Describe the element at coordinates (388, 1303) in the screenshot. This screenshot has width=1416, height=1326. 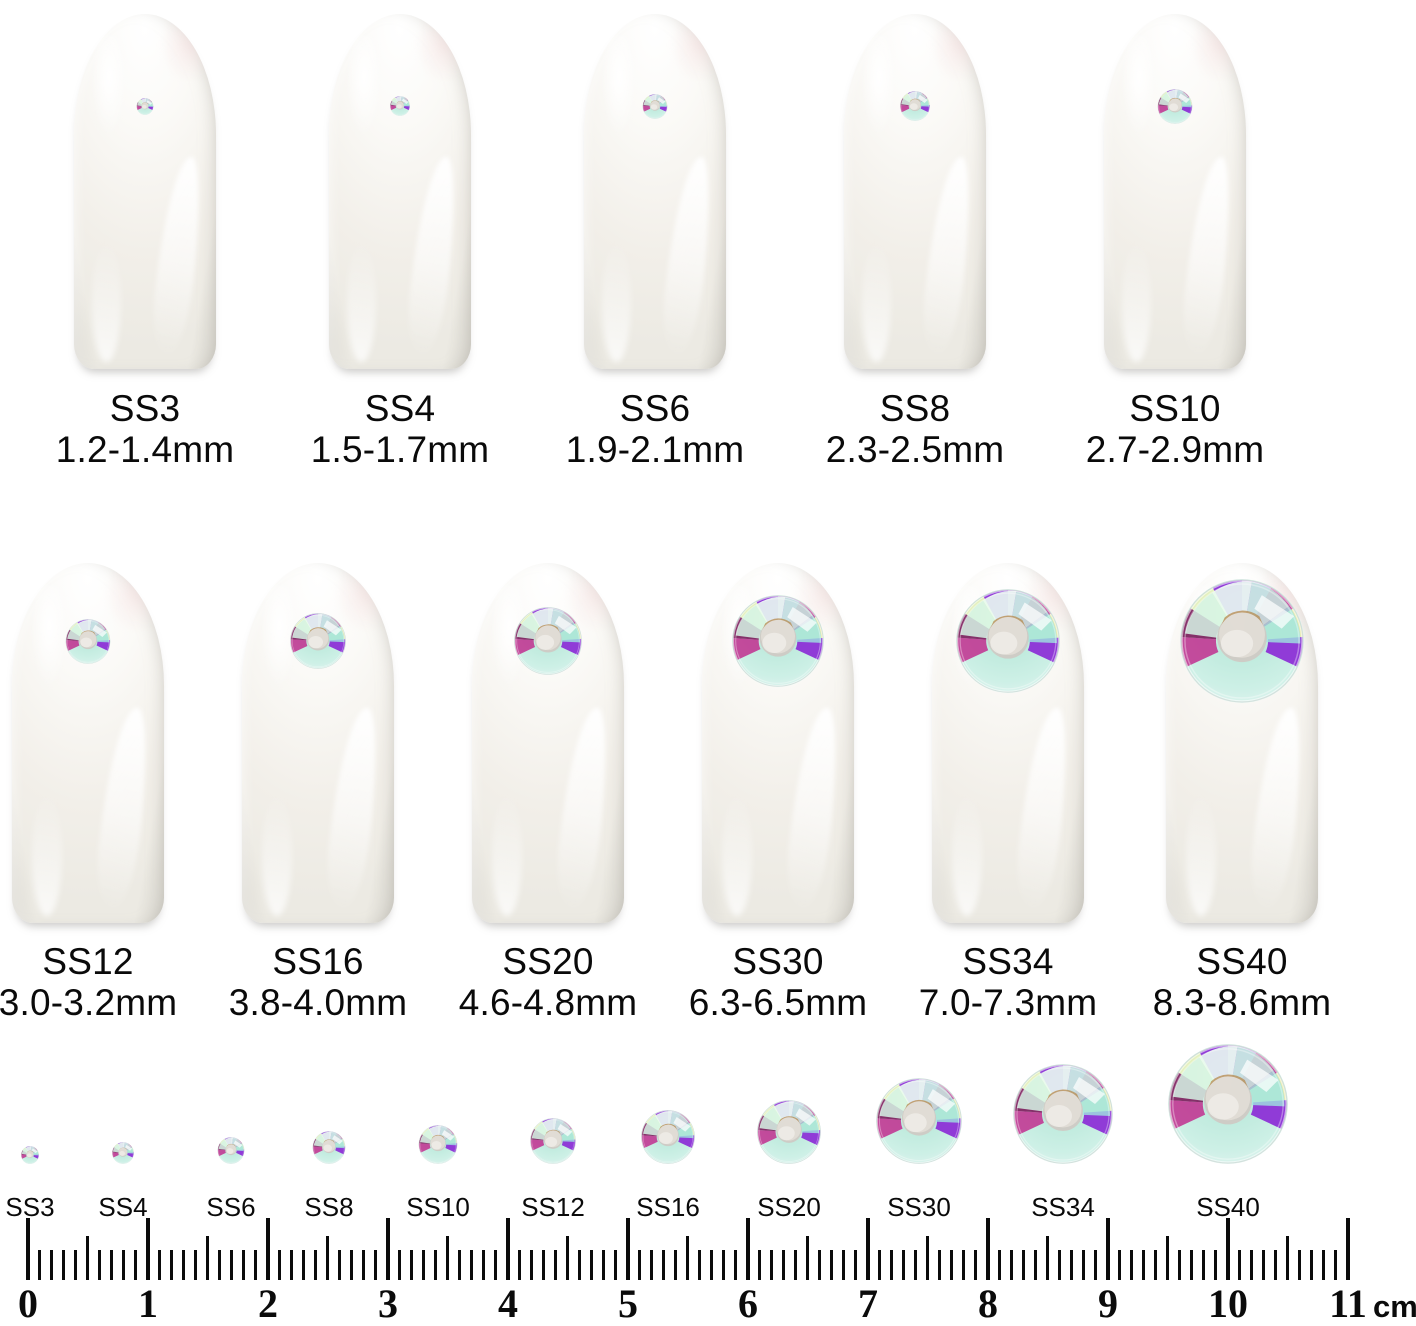
I see `ruler-number: 3` at that location.